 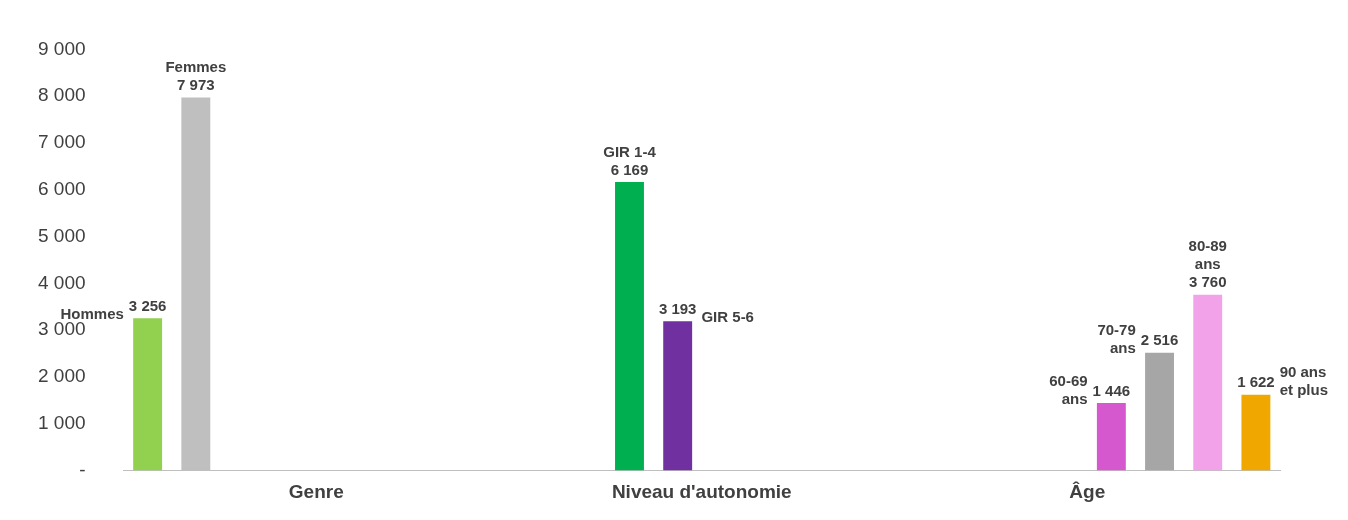 I want to click on data-label: 2 516, so click(x=1159, y=340).